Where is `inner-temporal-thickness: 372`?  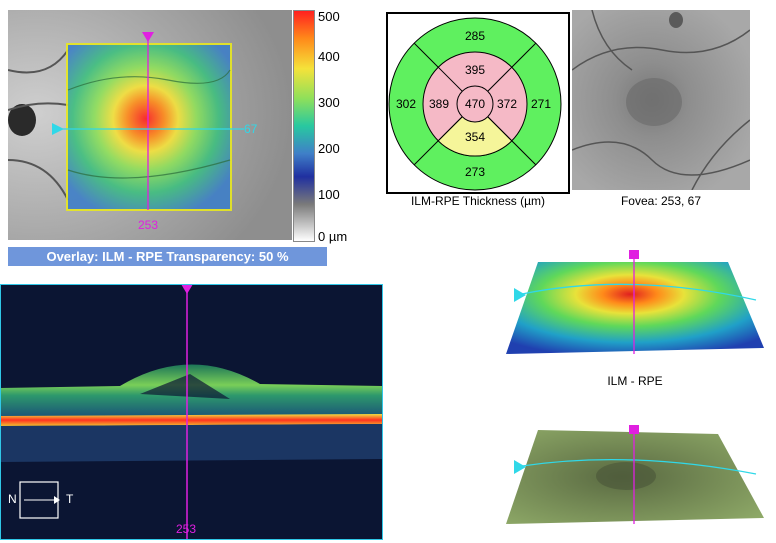 inner-temporal-thickness: 372 is located at coordinates (507, 104).